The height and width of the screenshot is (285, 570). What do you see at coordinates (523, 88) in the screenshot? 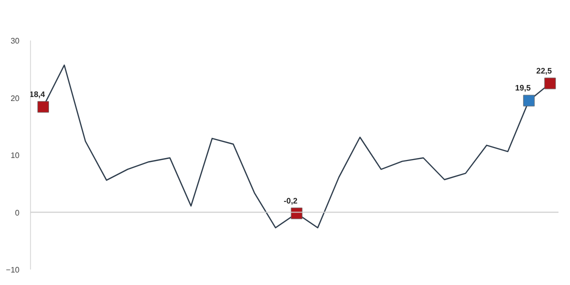
I see `data-label: 19,5` at bounding box center [523, 88].